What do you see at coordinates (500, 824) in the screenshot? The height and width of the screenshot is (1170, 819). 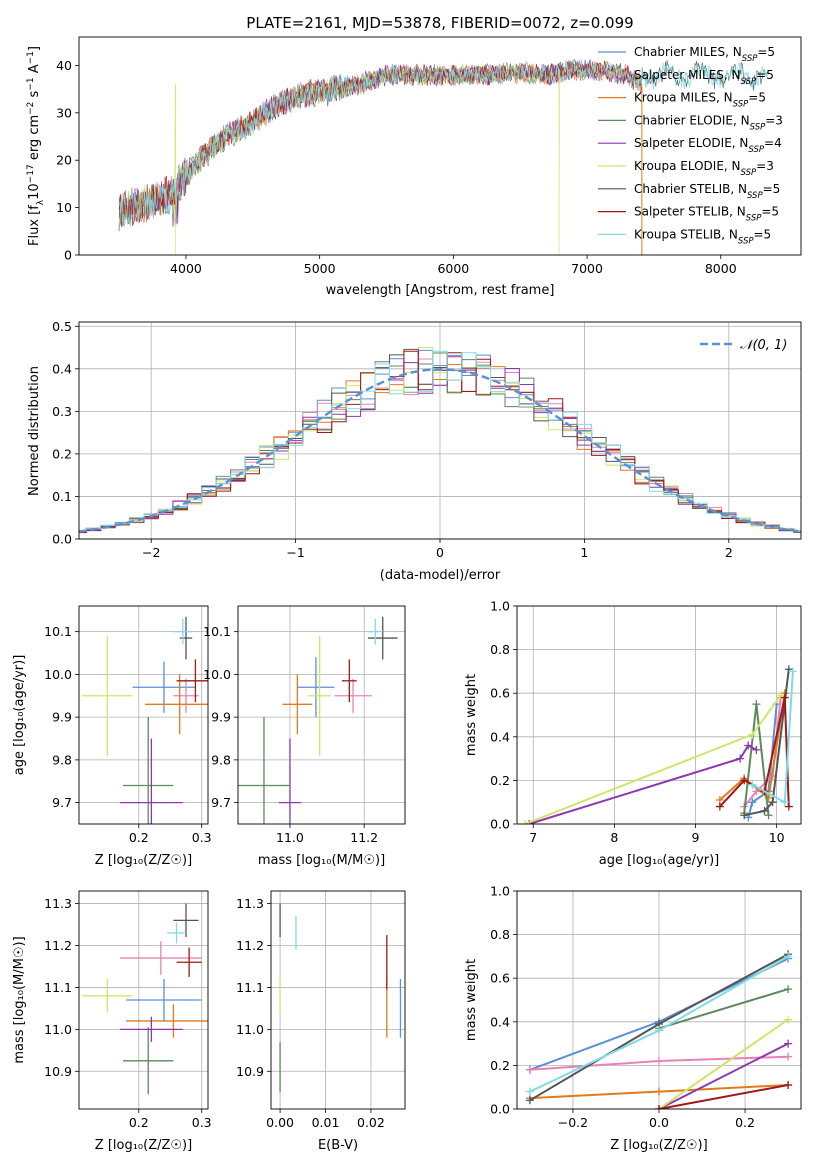 I see `y-tick-label: 0.0` at bounding box center [500, 824].